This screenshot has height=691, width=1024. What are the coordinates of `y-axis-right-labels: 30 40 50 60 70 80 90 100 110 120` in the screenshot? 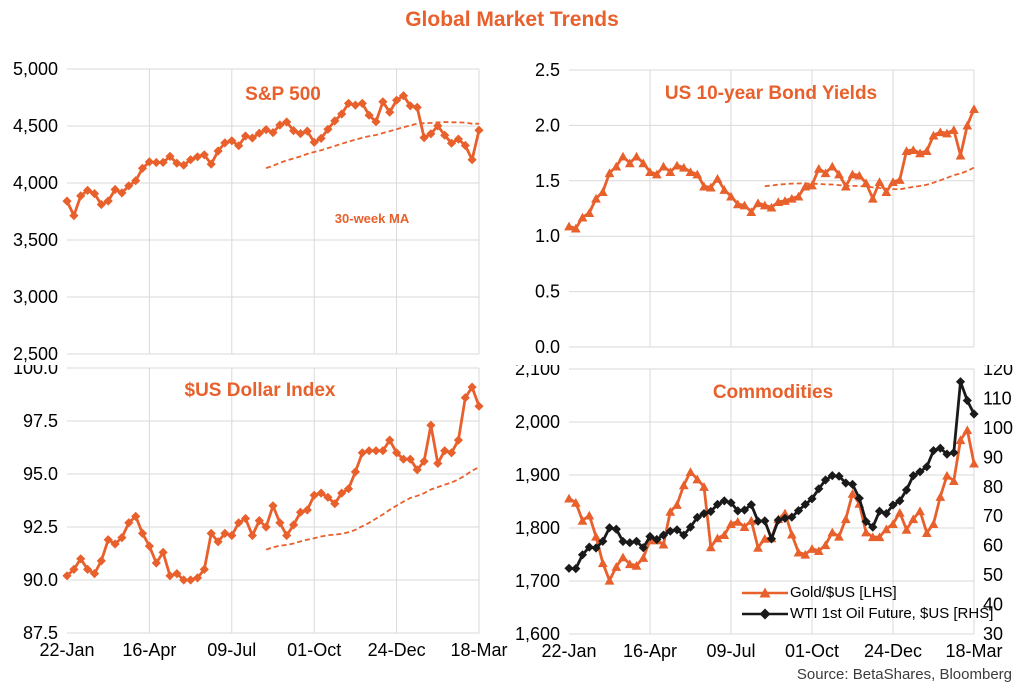 It's located at (998, 504).